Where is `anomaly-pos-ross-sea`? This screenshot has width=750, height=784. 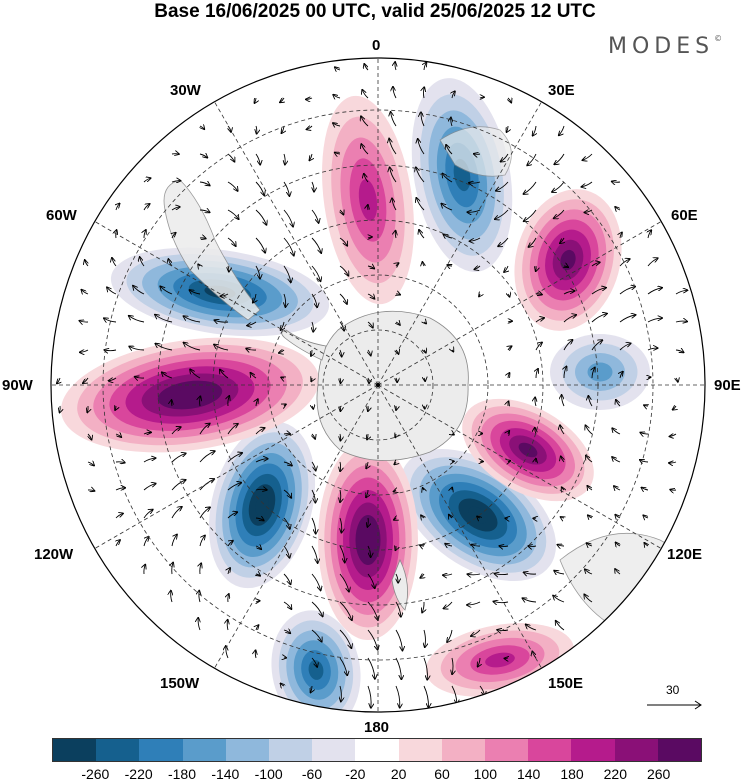
anomaly-pos-ross-sea is located at coordinates (368, 540).